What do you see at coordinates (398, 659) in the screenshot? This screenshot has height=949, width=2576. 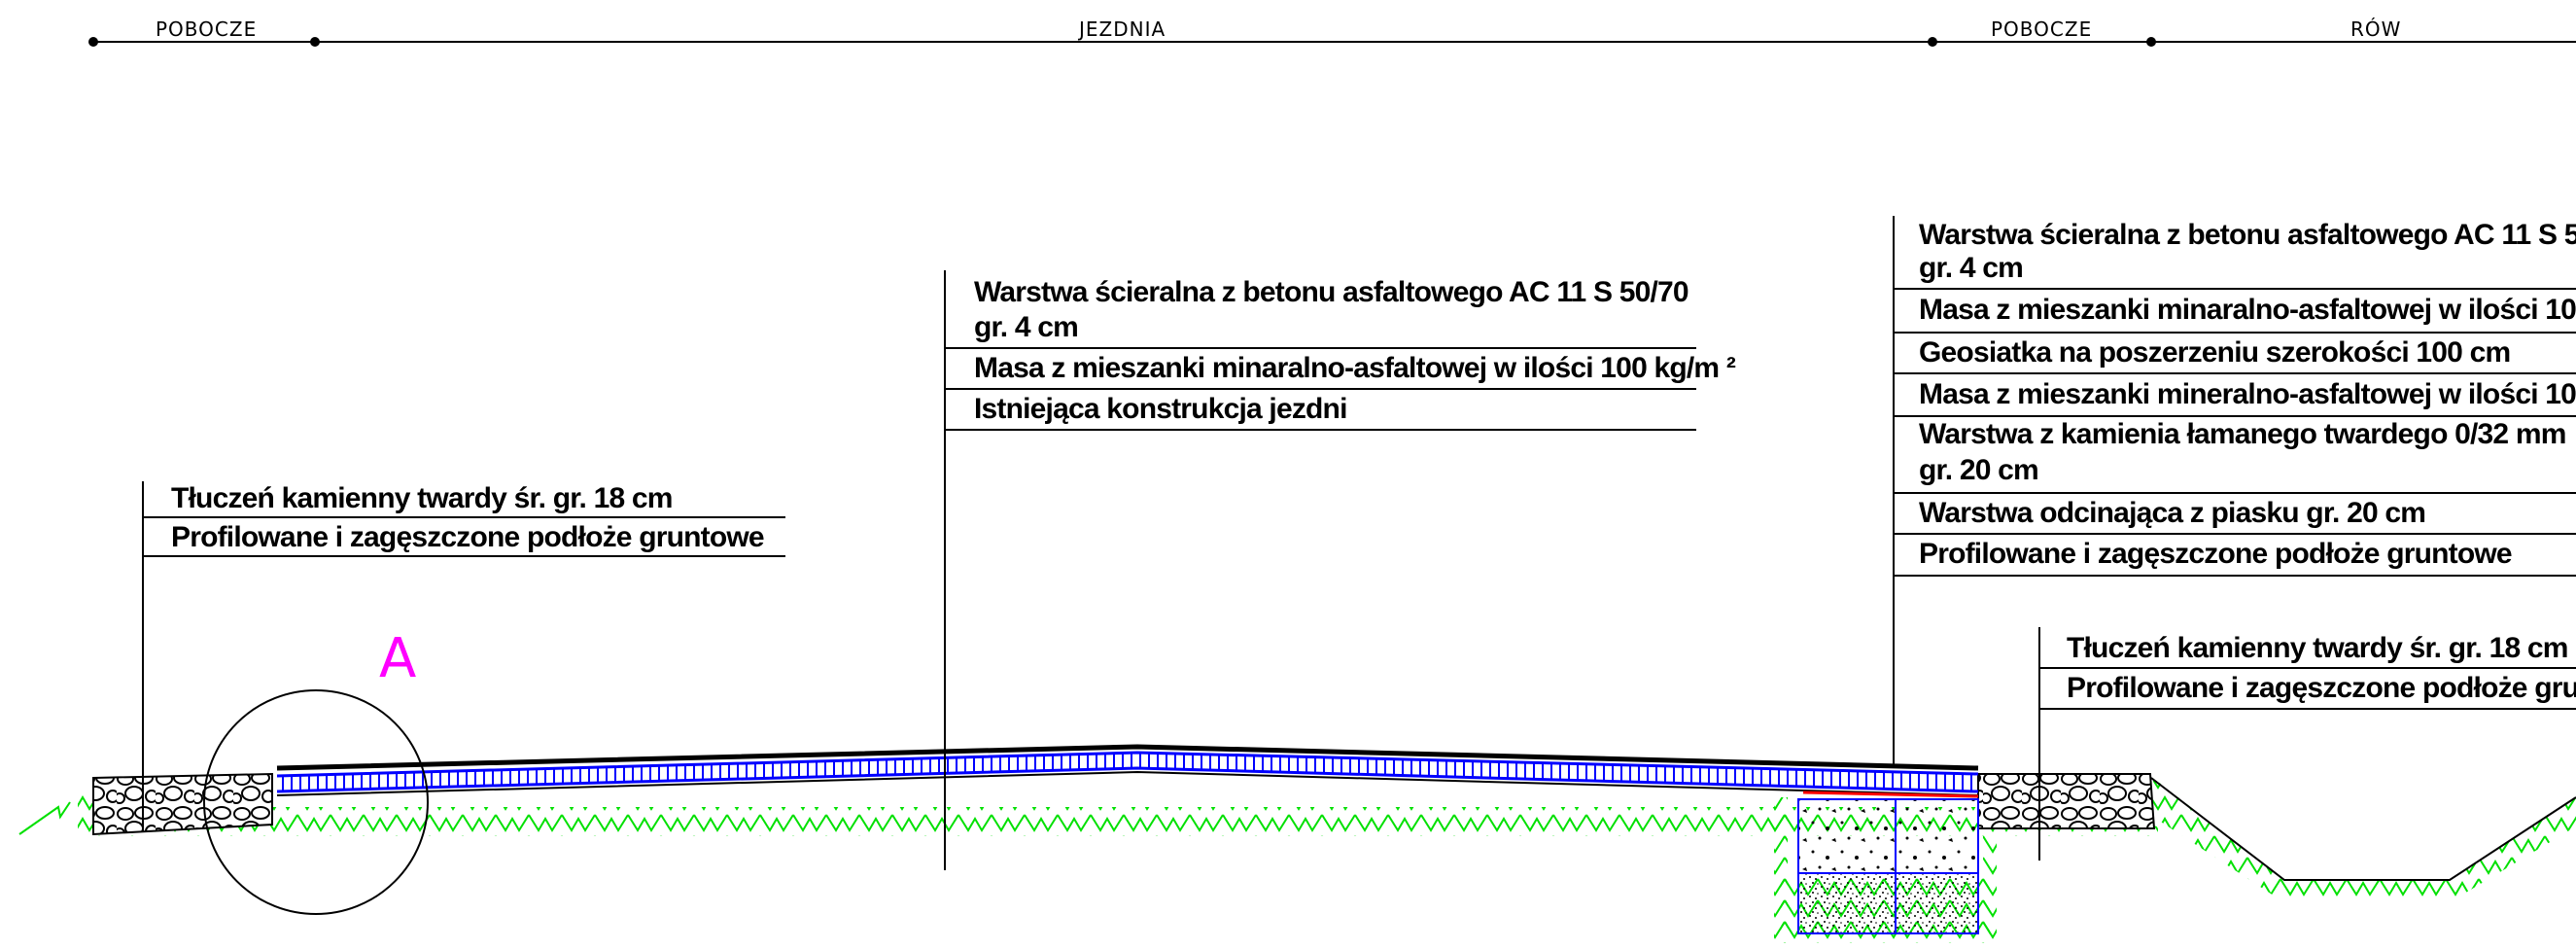 I see `detail-marker-a: A` at bounding box center [398, 659].